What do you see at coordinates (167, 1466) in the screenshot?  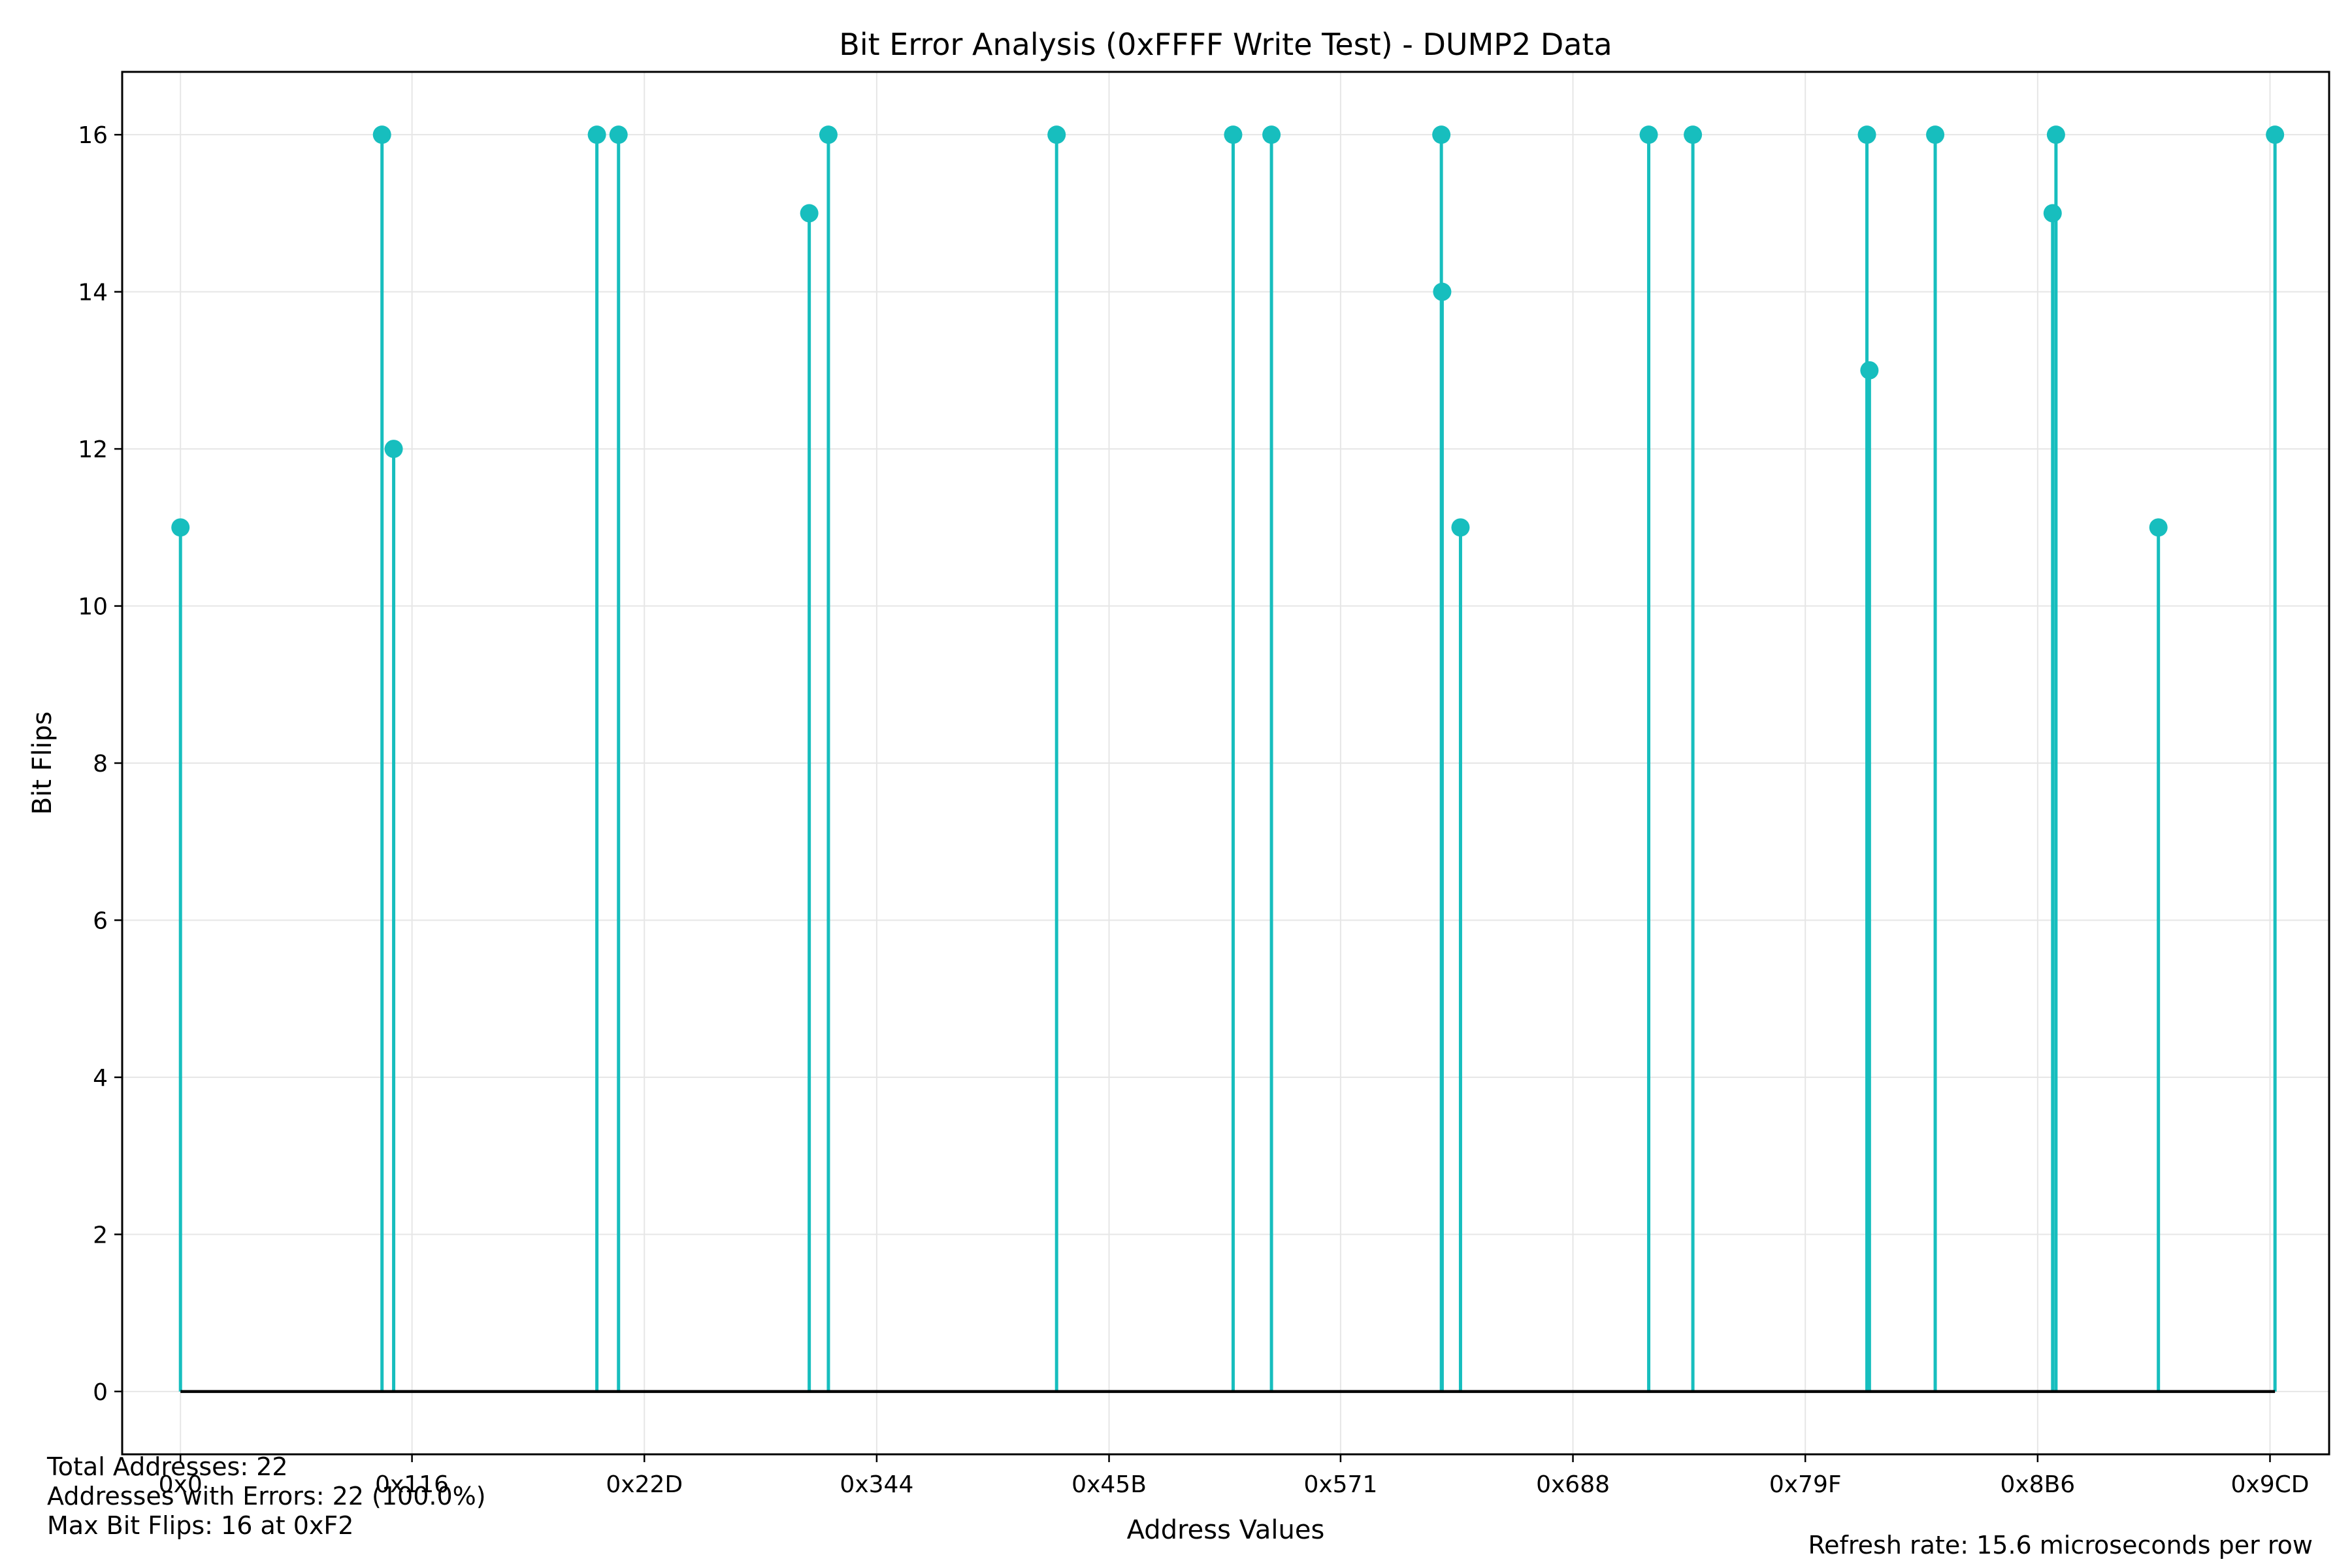 I see `stats-total-addresses: Total Addresses: 22` at bounding box center [167, 1466].